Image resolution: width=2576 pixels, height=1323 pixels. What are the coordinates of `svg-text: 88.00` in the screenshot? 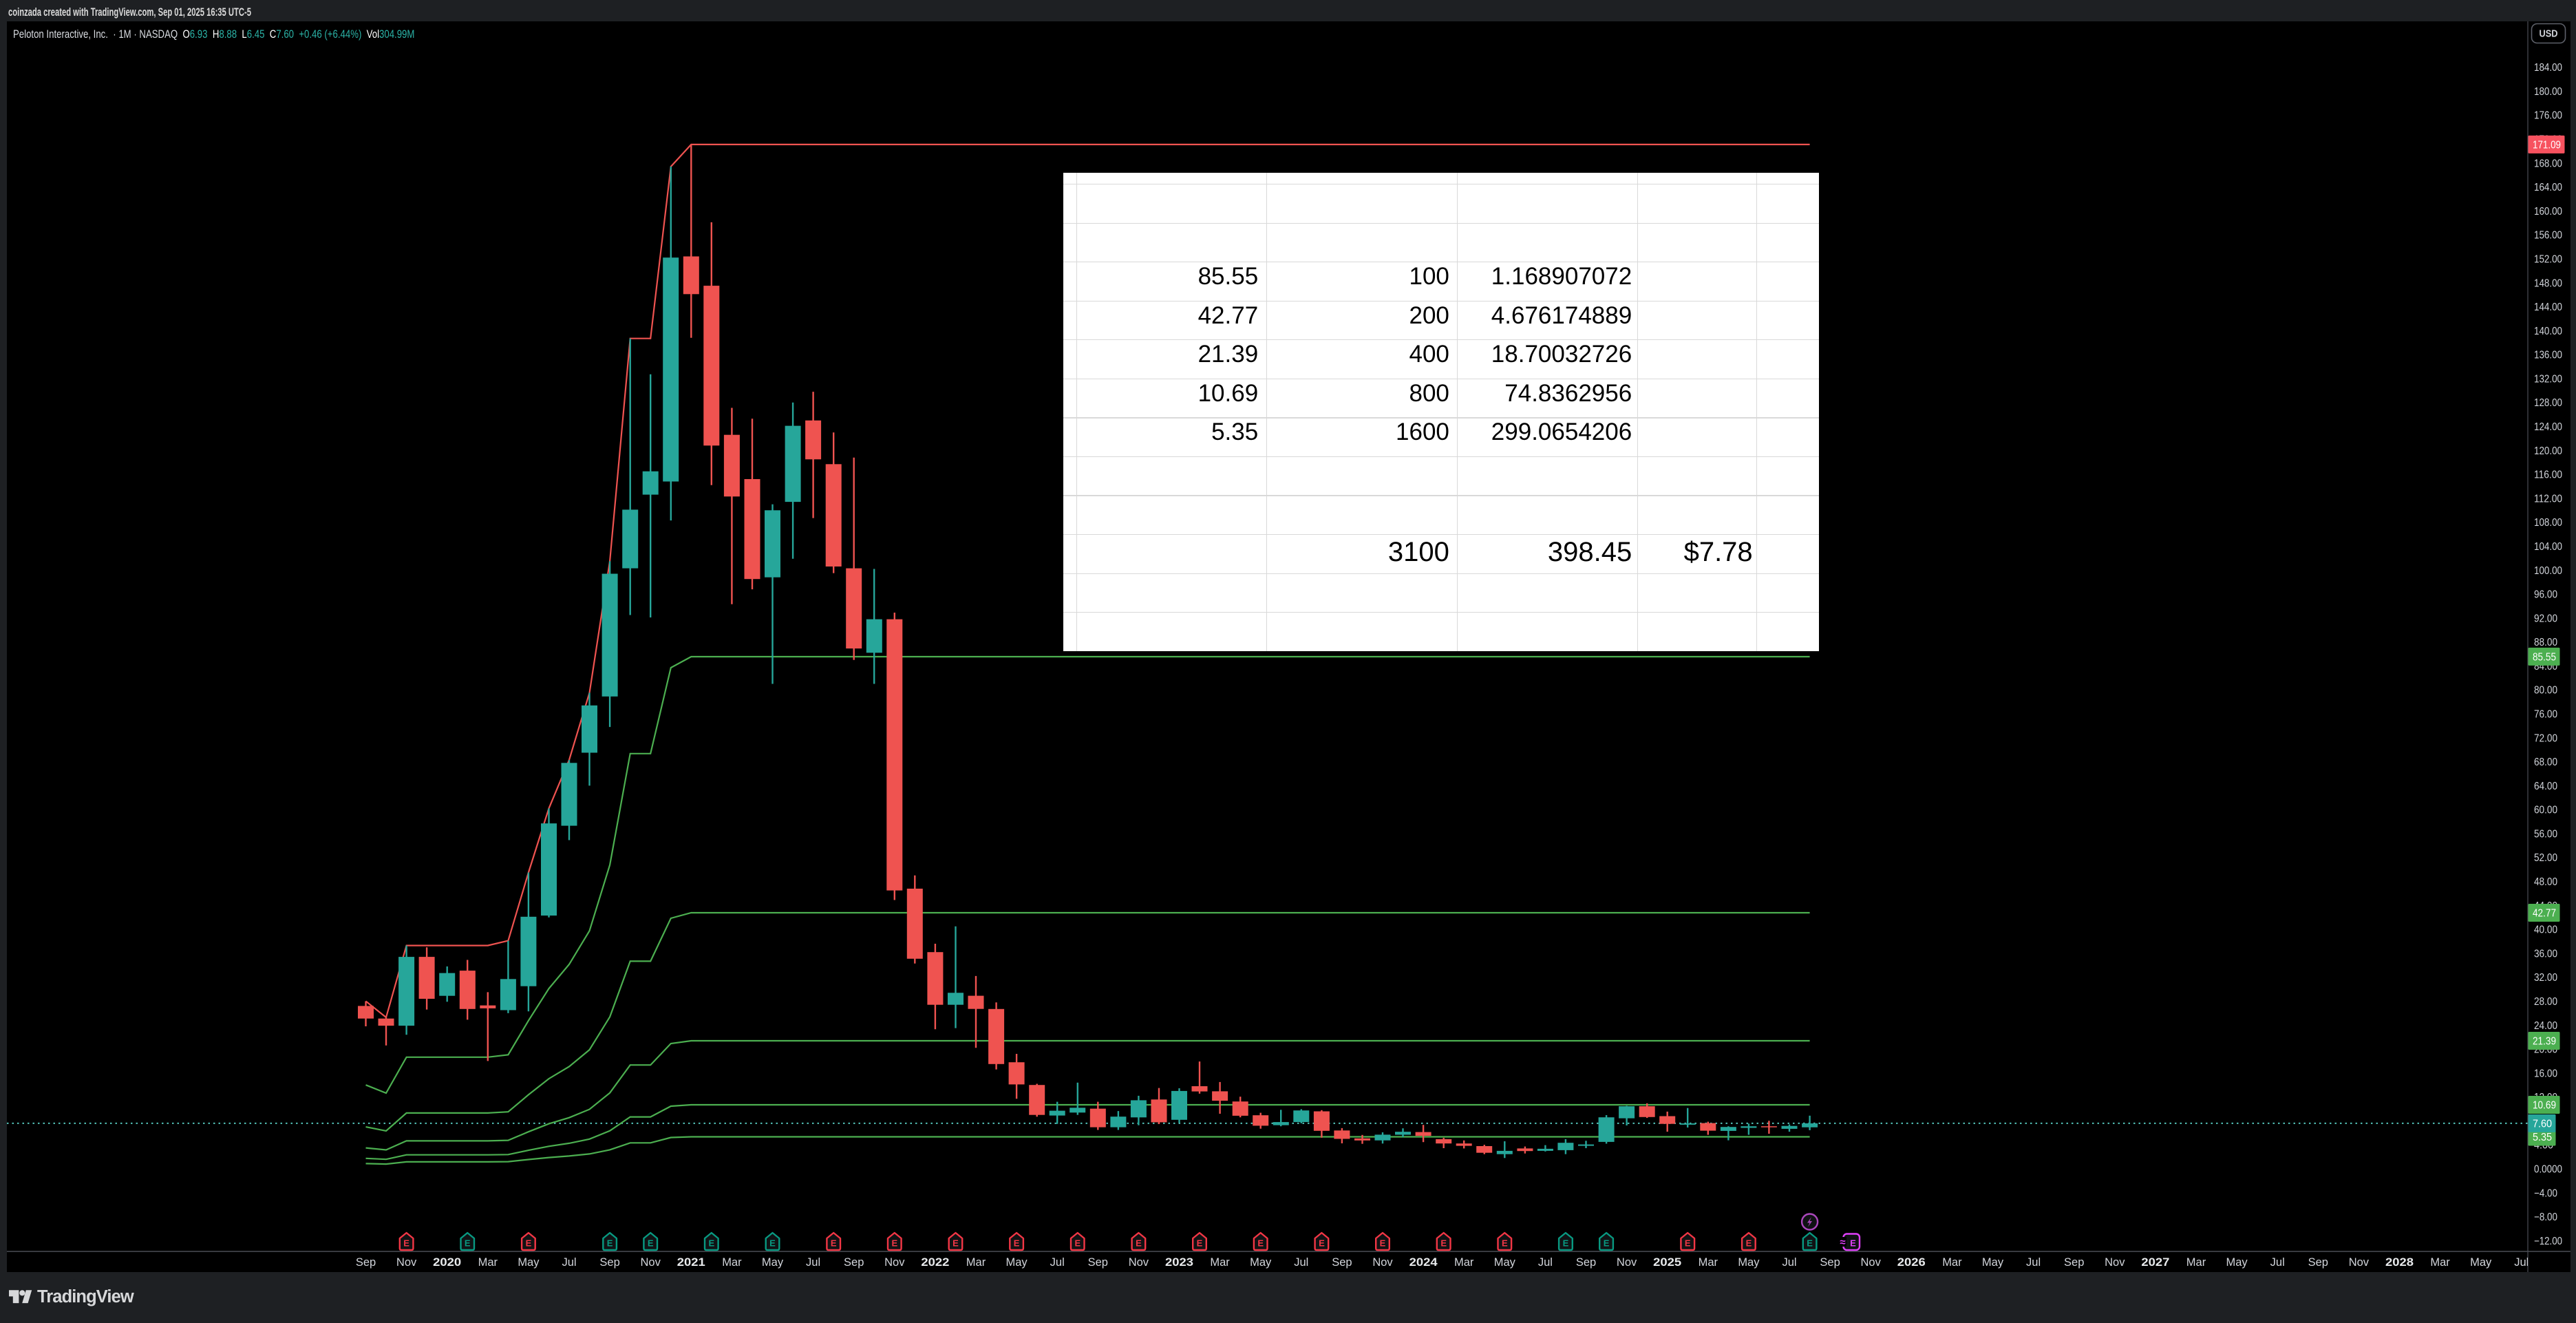 It's located at (2545, 642).